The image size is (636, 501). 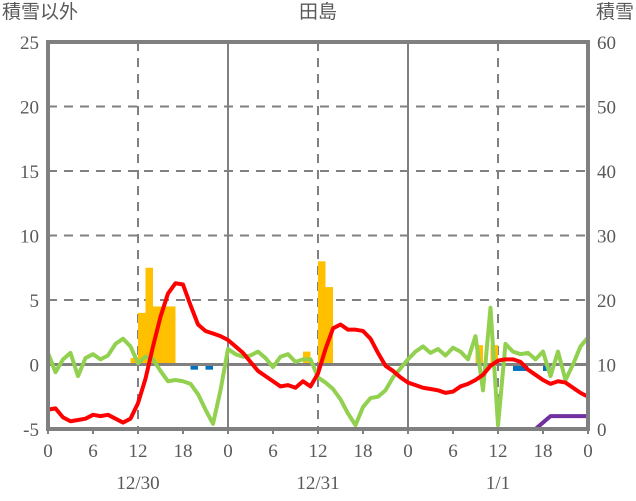 I want to click on y-tick-label: 20, so click(x=29, y=108).